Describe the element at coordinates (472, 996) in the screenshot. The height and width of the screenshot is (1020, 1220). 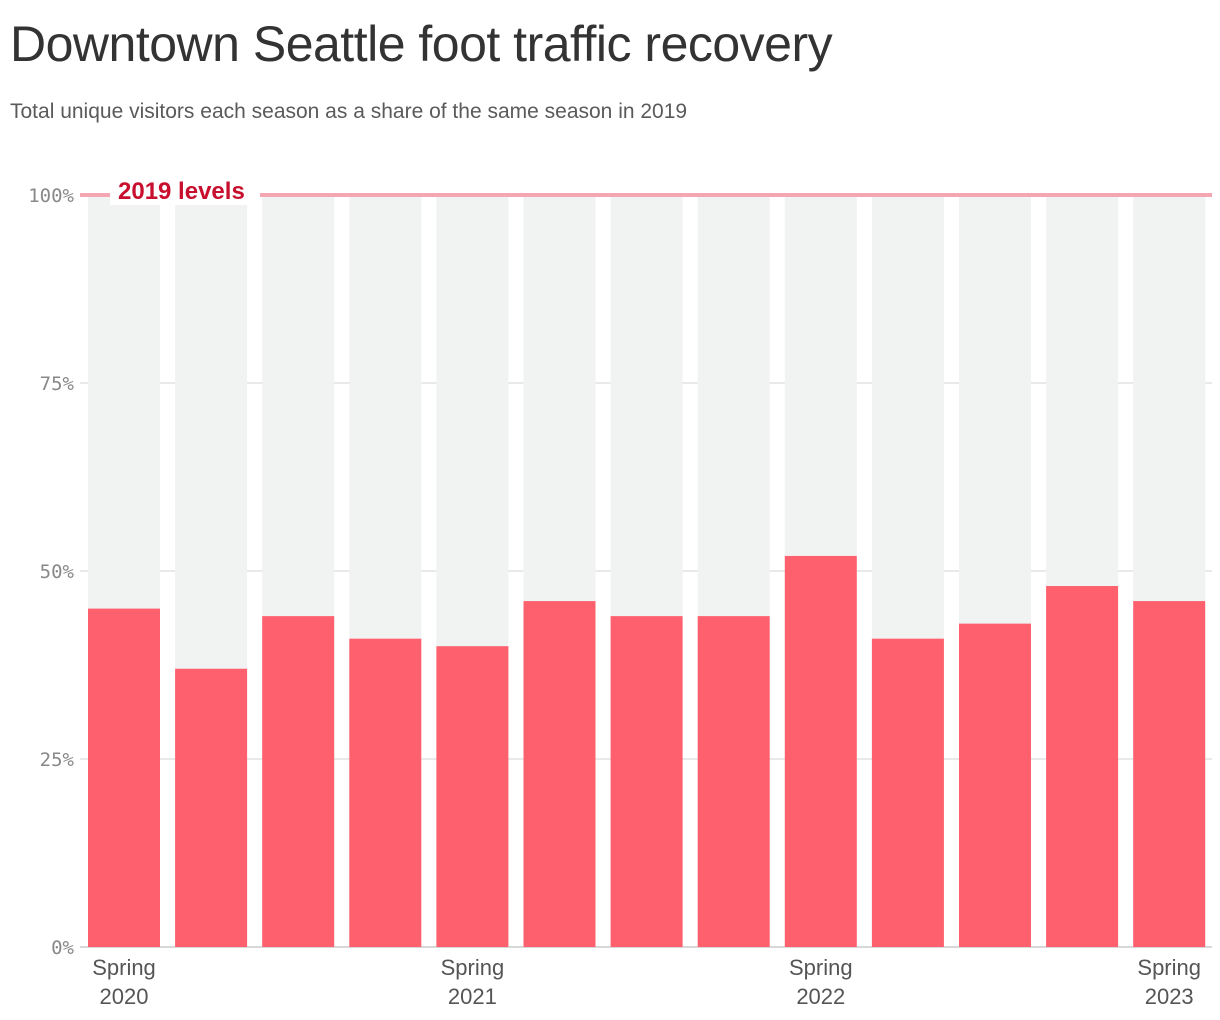
I see `x-tick-label: 2021` at that location.